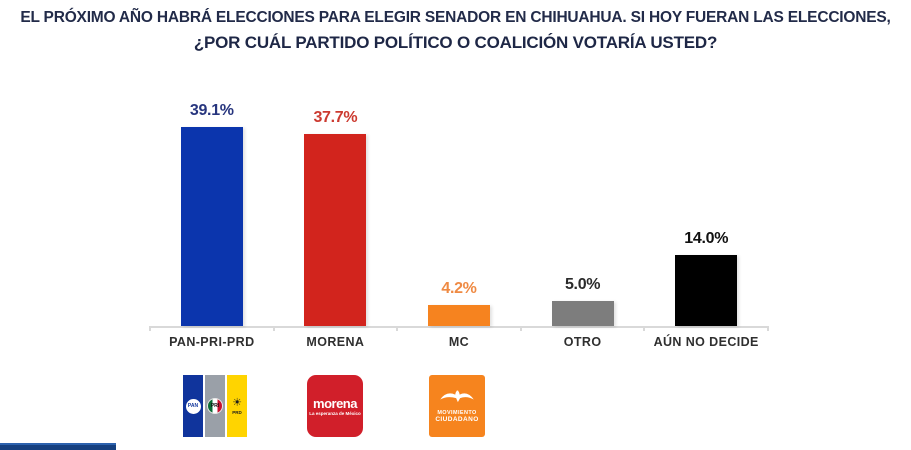 Image resolution: width=911 pixels, height=450 pixels. I want to click on eagle-icon, so click(457, 398).